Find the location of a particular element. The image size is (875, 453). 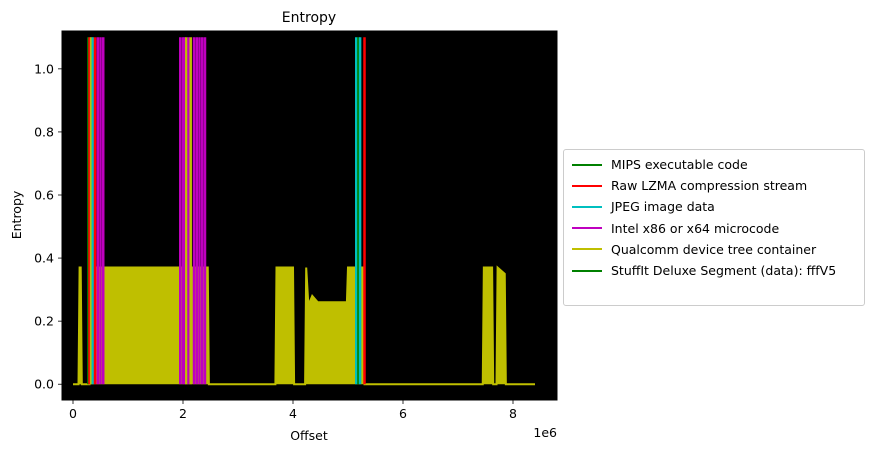

legend-item-microcode: Intel x86 or x64 microcode is located at coordinates (714, 228).